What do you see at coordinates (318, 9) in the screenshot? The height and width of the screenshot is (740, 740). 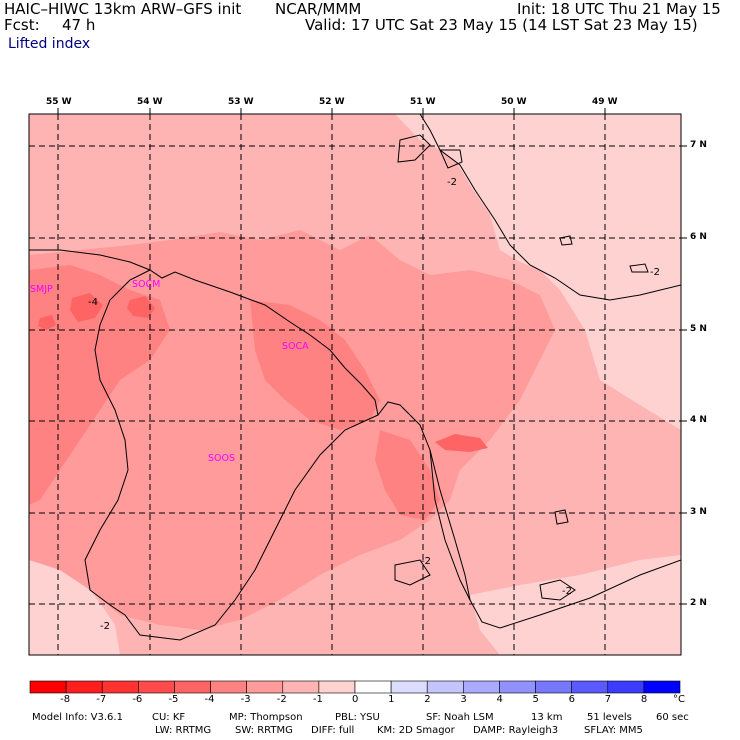 I see `organization-label: NCAR/MMM` at bounding box center [318, 9].